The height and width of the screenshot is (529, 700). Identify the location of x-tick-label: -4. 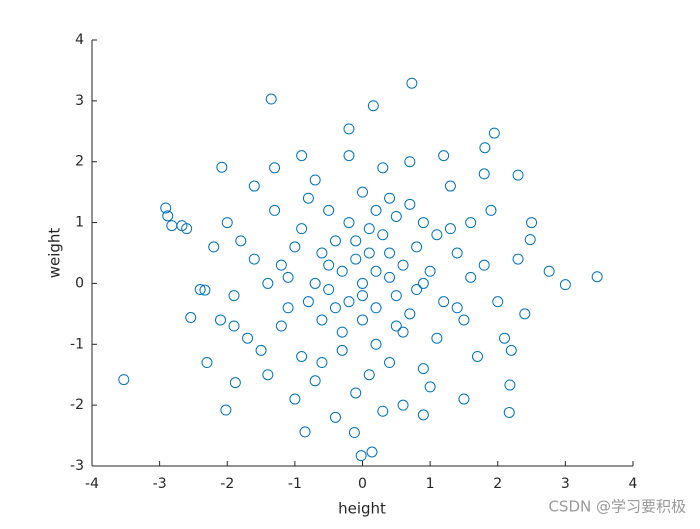
(92, 484).